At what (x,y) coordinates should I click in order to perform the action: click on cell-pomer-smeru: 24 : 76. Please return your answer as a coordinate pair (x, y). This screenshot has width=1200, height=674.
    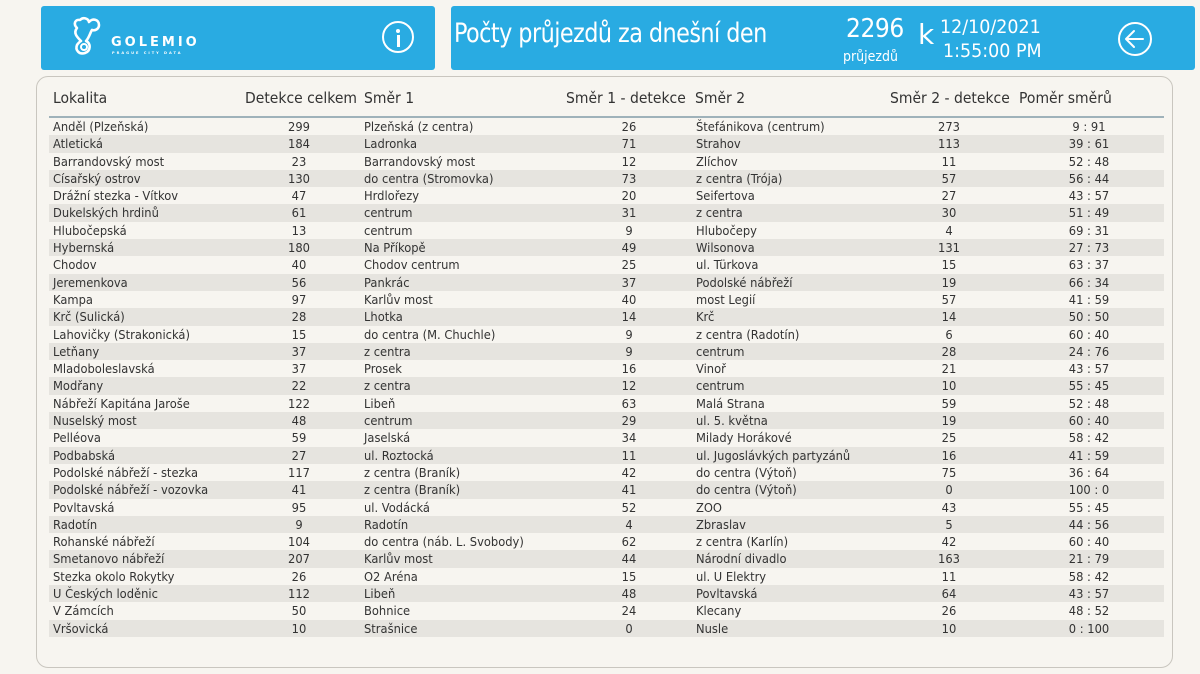
    Looking at the image, I should click on (1089, 351).